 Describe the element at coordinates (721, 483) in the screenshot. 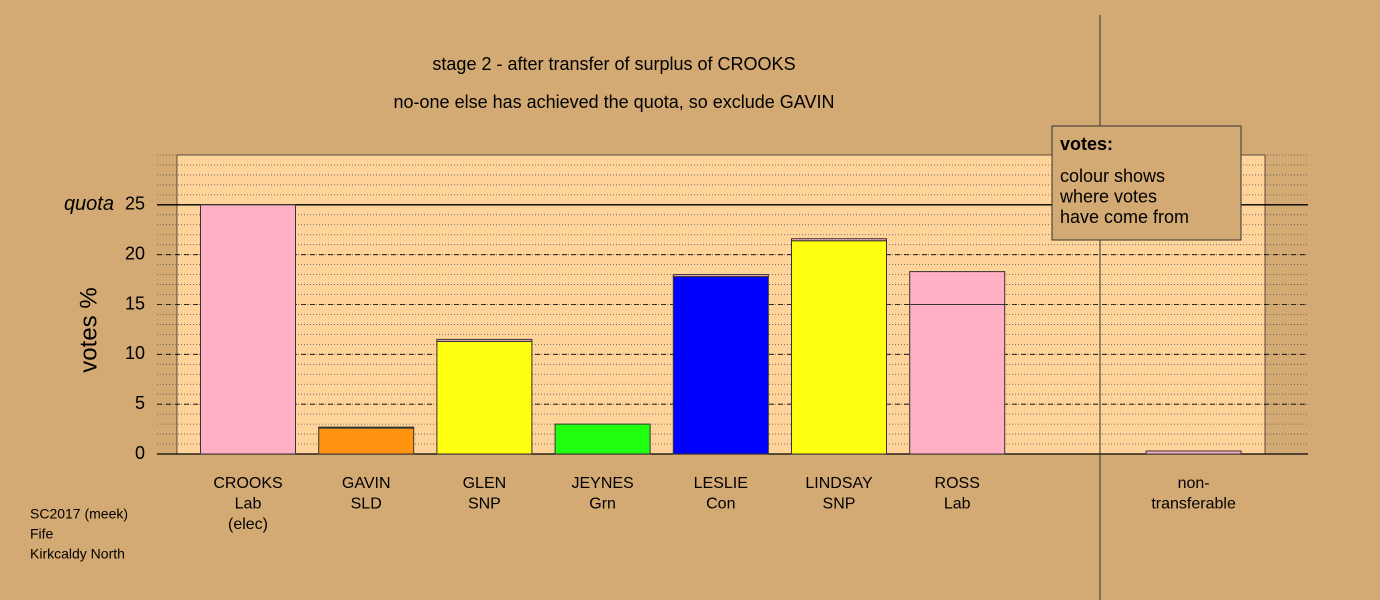

I see `x-tick-label: LESLIE` at that location.